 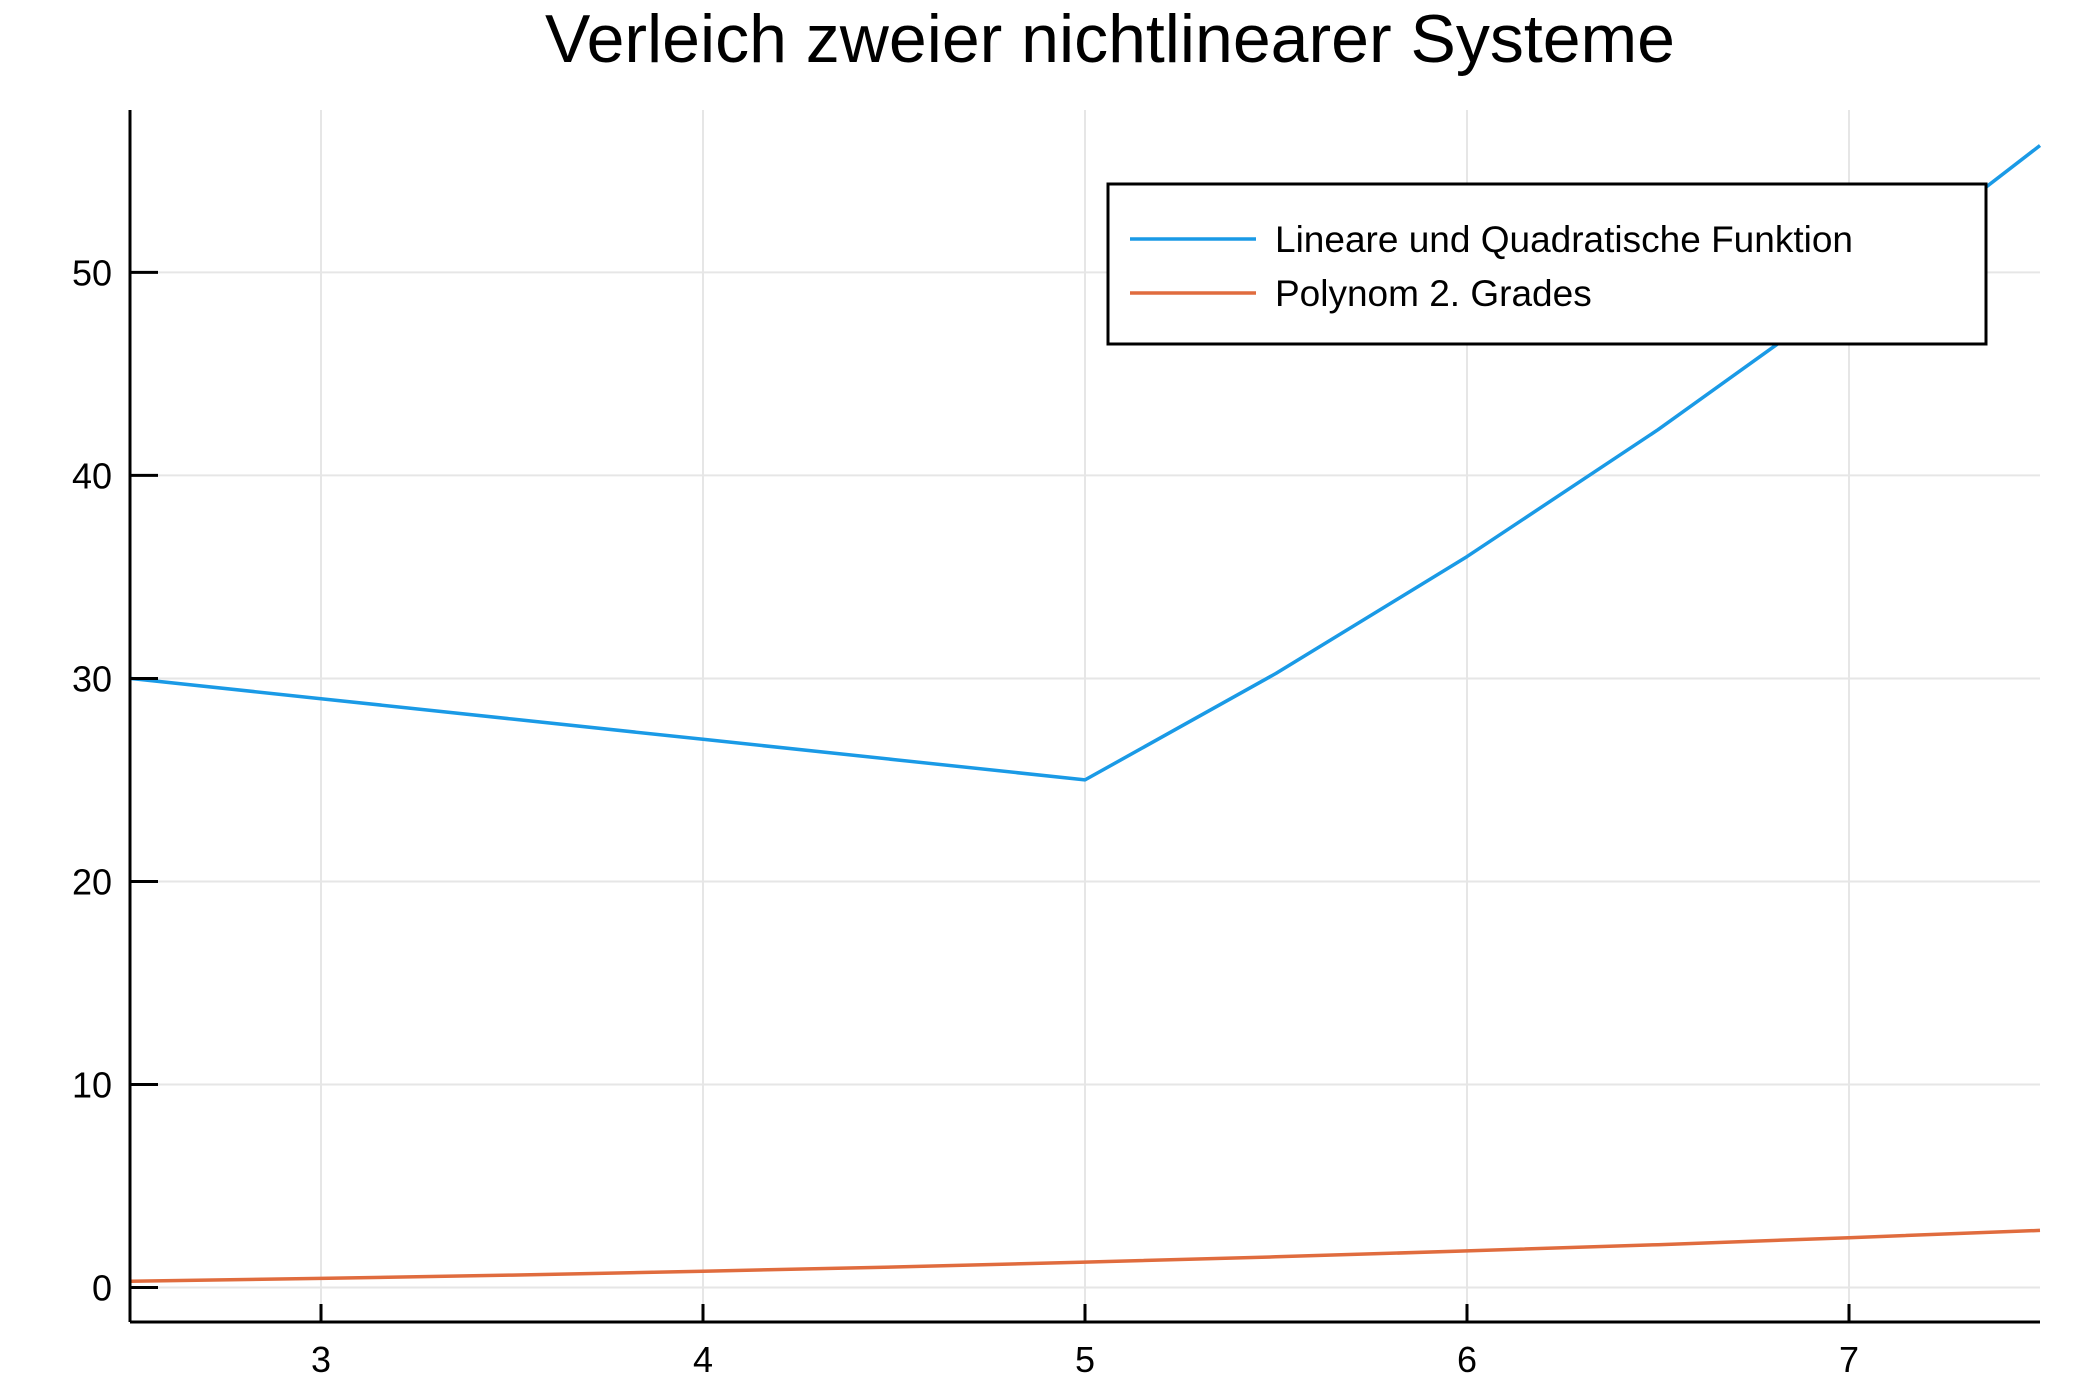 I want to click on y-tick-label: 10, so click(x=92, y=1084).